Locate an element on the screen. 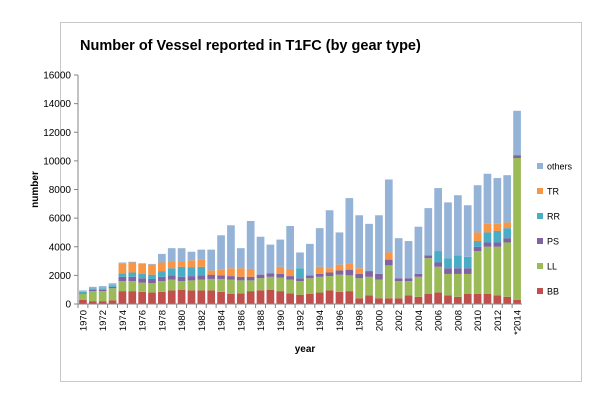 This screenshot has width=600, height=400. x-tick-label: 1972 is located at coordinates (103, 320).